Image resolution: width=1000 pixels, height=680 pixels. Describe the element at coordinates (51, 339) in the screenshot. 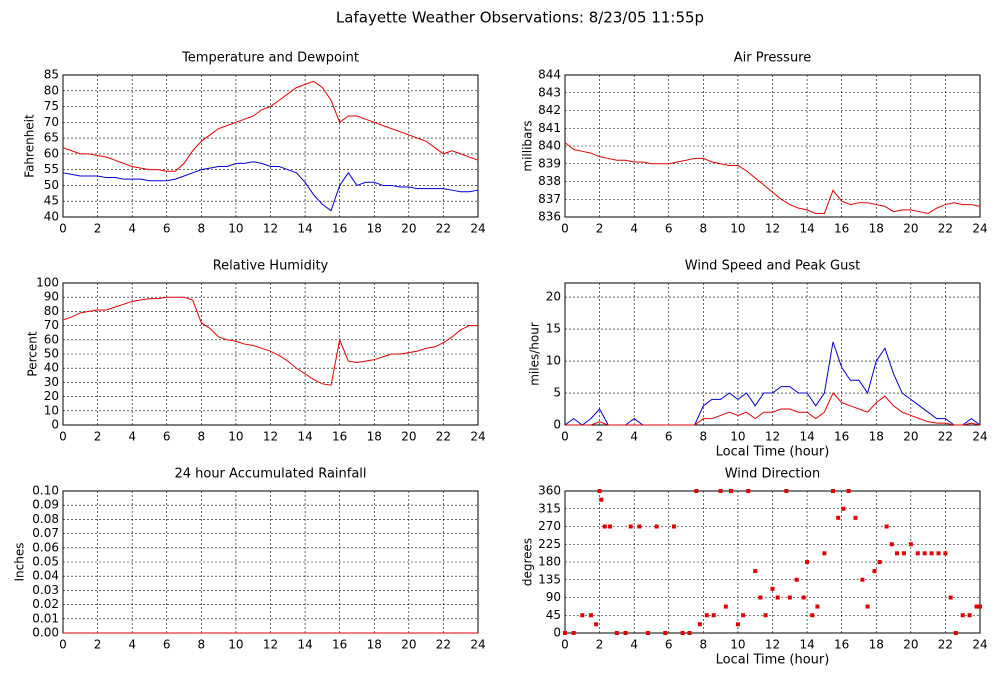

I see `y-tick-label: 60` at that location.